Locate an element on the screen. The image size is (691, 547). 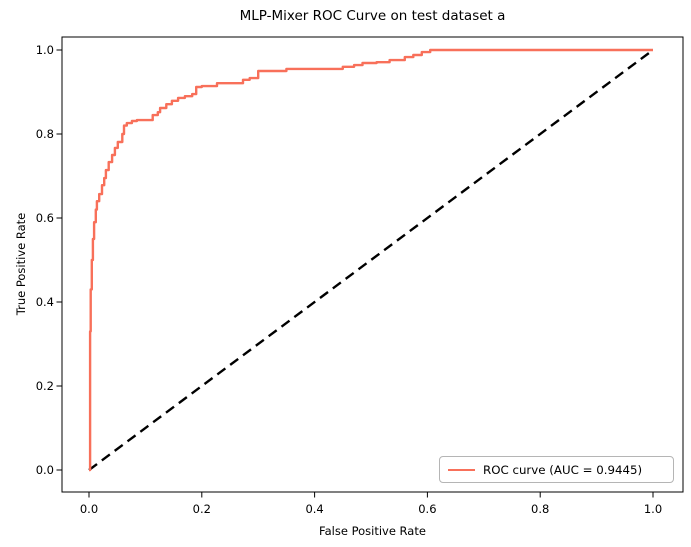
legend: ROC curve (AUC = 0.9445) is located at coordinates (556, 469).